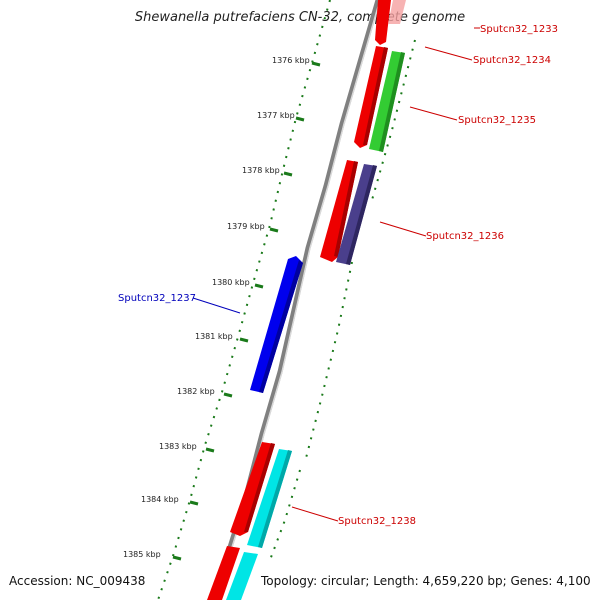 This screenshot has height=600, width=600. Describe the element at coordinates (246, 226) in the screenshot. I see `tick-label: 1379 kbp` at that location.